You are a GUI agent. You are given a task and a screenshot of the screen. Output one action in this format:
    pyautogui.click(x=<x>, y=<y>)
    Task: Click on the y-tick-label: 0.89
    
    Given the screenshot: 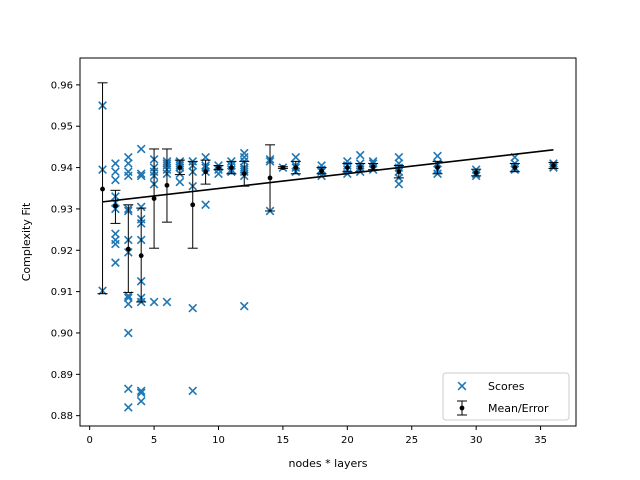 What is the action you would take?
    pyautogui.click(x=62, y=375)
    